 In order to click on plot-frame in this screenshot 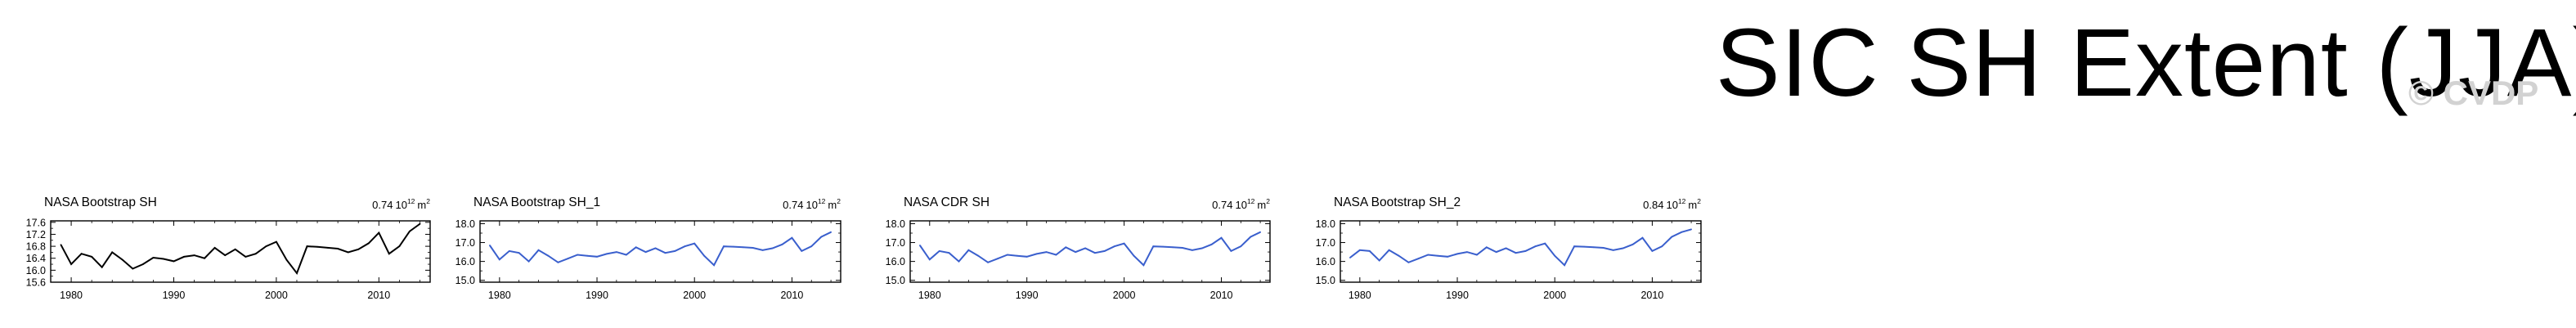, I will do `click(660, 252)`.